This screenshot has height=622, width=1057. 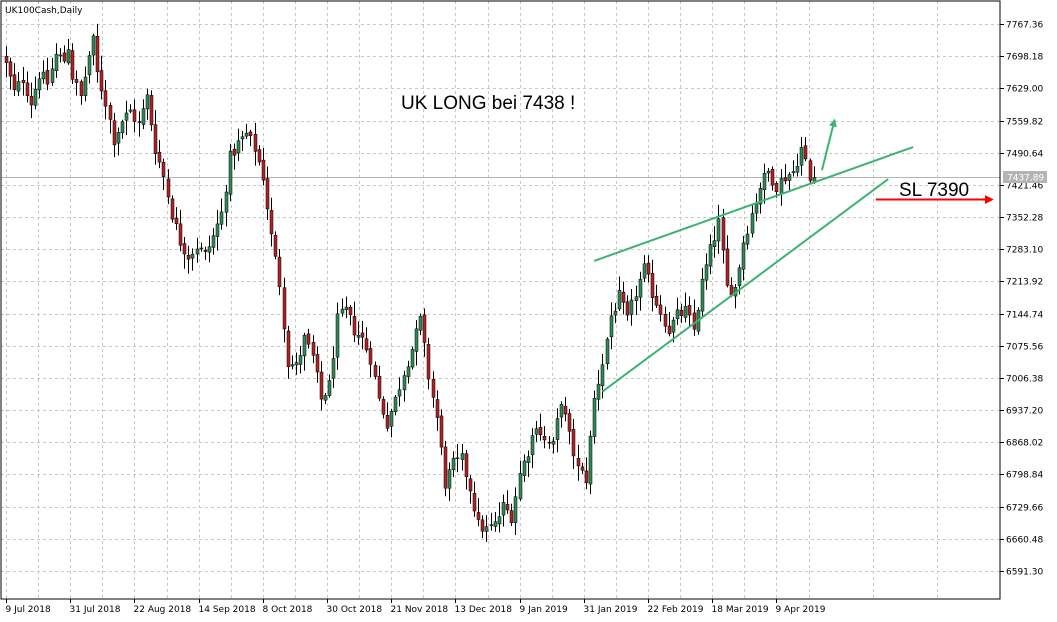 I want to click on annotation-title: UK LONG bei 7438 !, so click(x=488, y=103).